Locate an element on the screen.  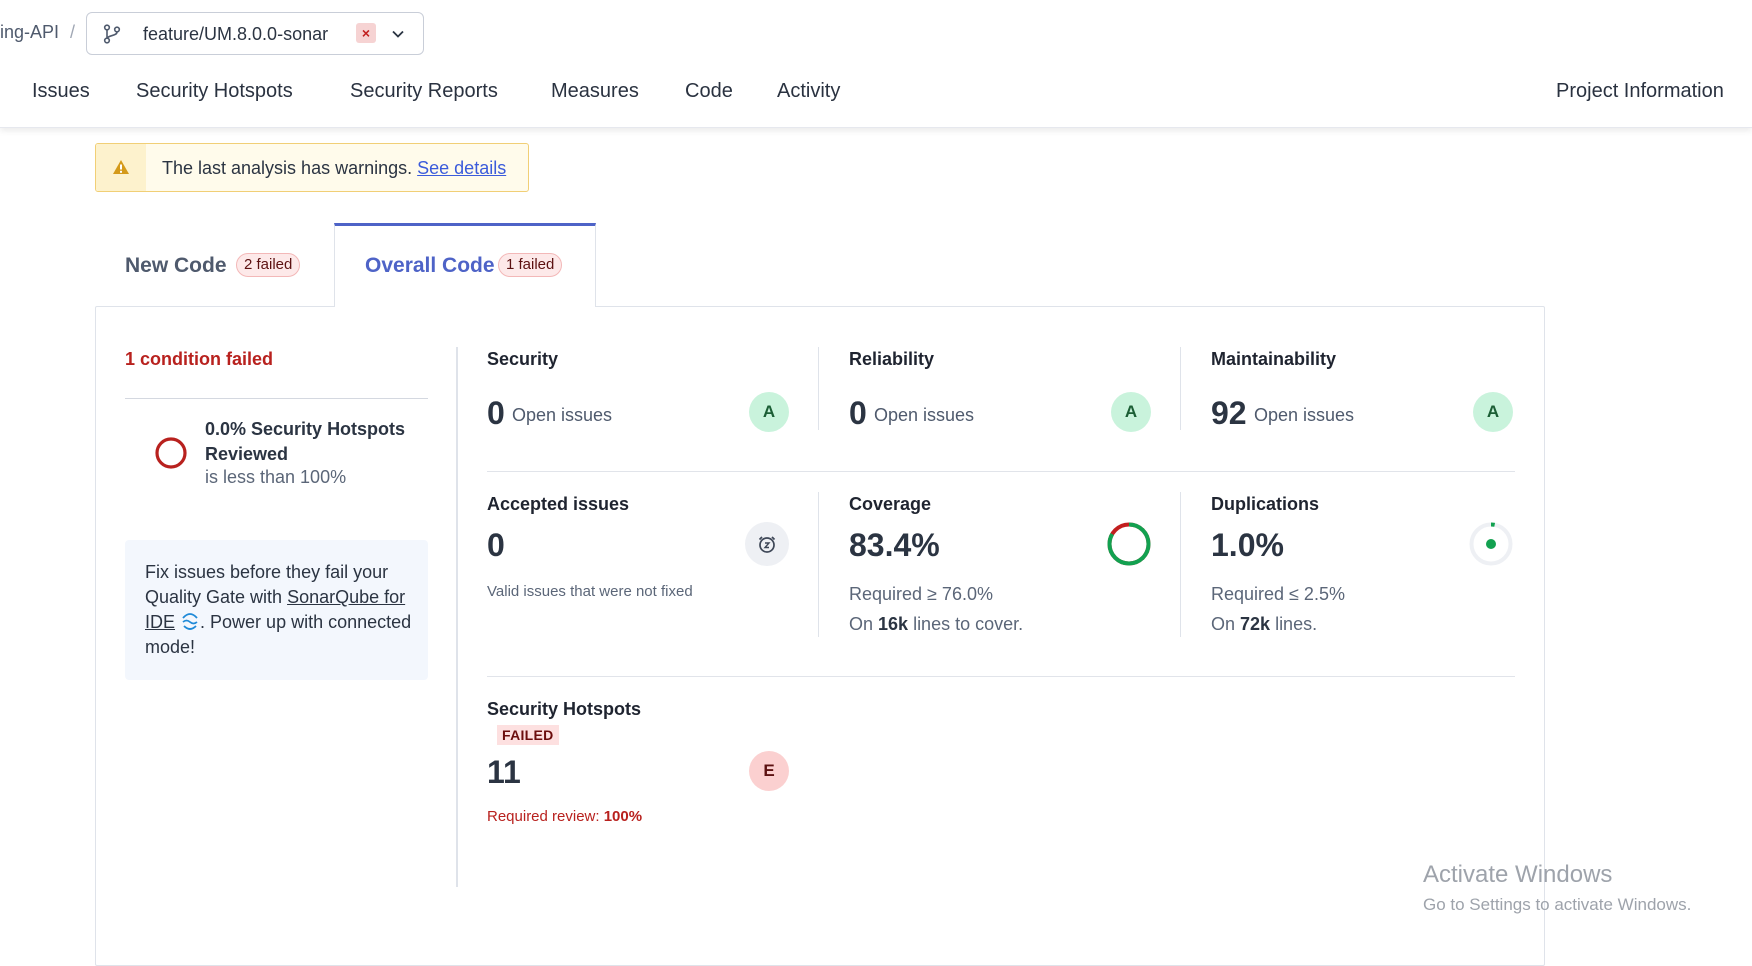
tab-new-code-label: New Code is located at coordinates (176, 265).